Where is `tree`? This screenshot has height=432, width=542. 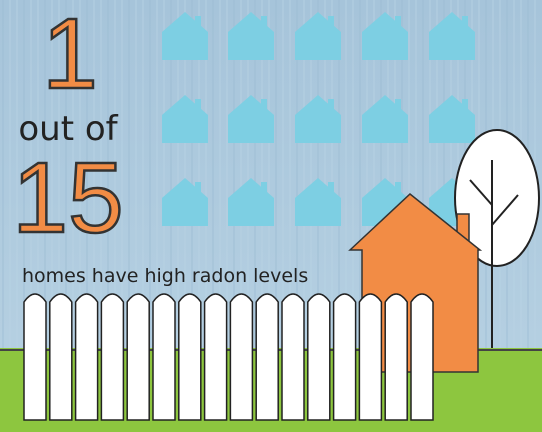 tree is located at coordinates (497, 244).